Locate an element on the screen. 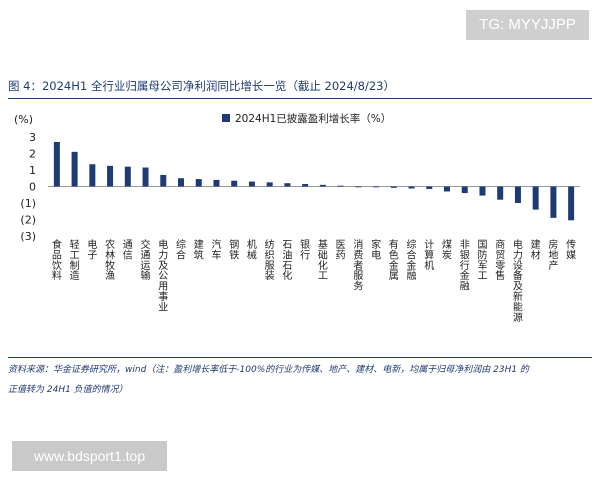 This screenshot has height=480, width=600. x-tick-label: 通信 is located at coordinates (128, 250).